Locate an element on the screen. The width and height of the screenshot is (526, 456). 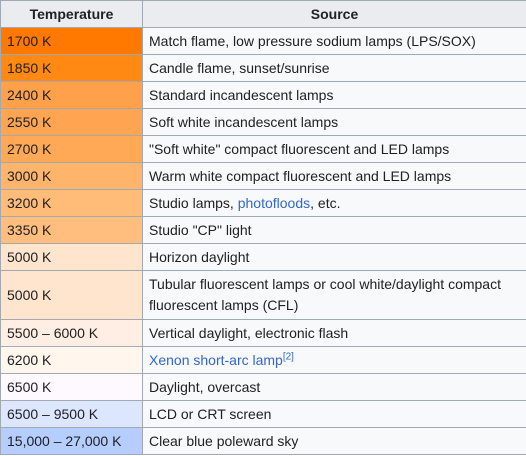
table-row: 2550 K Soft white incandescent lamps is located at coordinates (263, 122).